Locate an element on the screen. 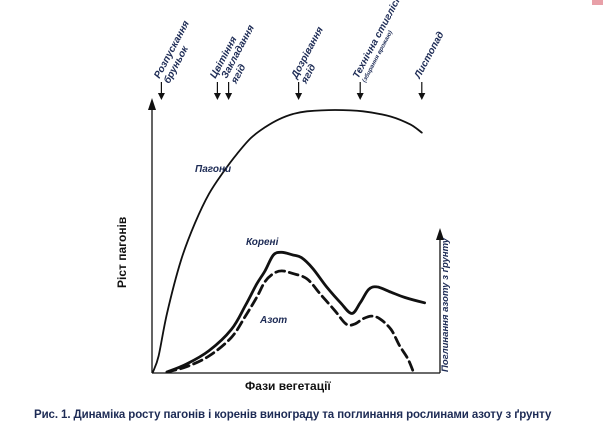 Image resolution: width=603 pixels, height=441 pixels. series-label-azot: Азот is located at coordinates (273, 320).